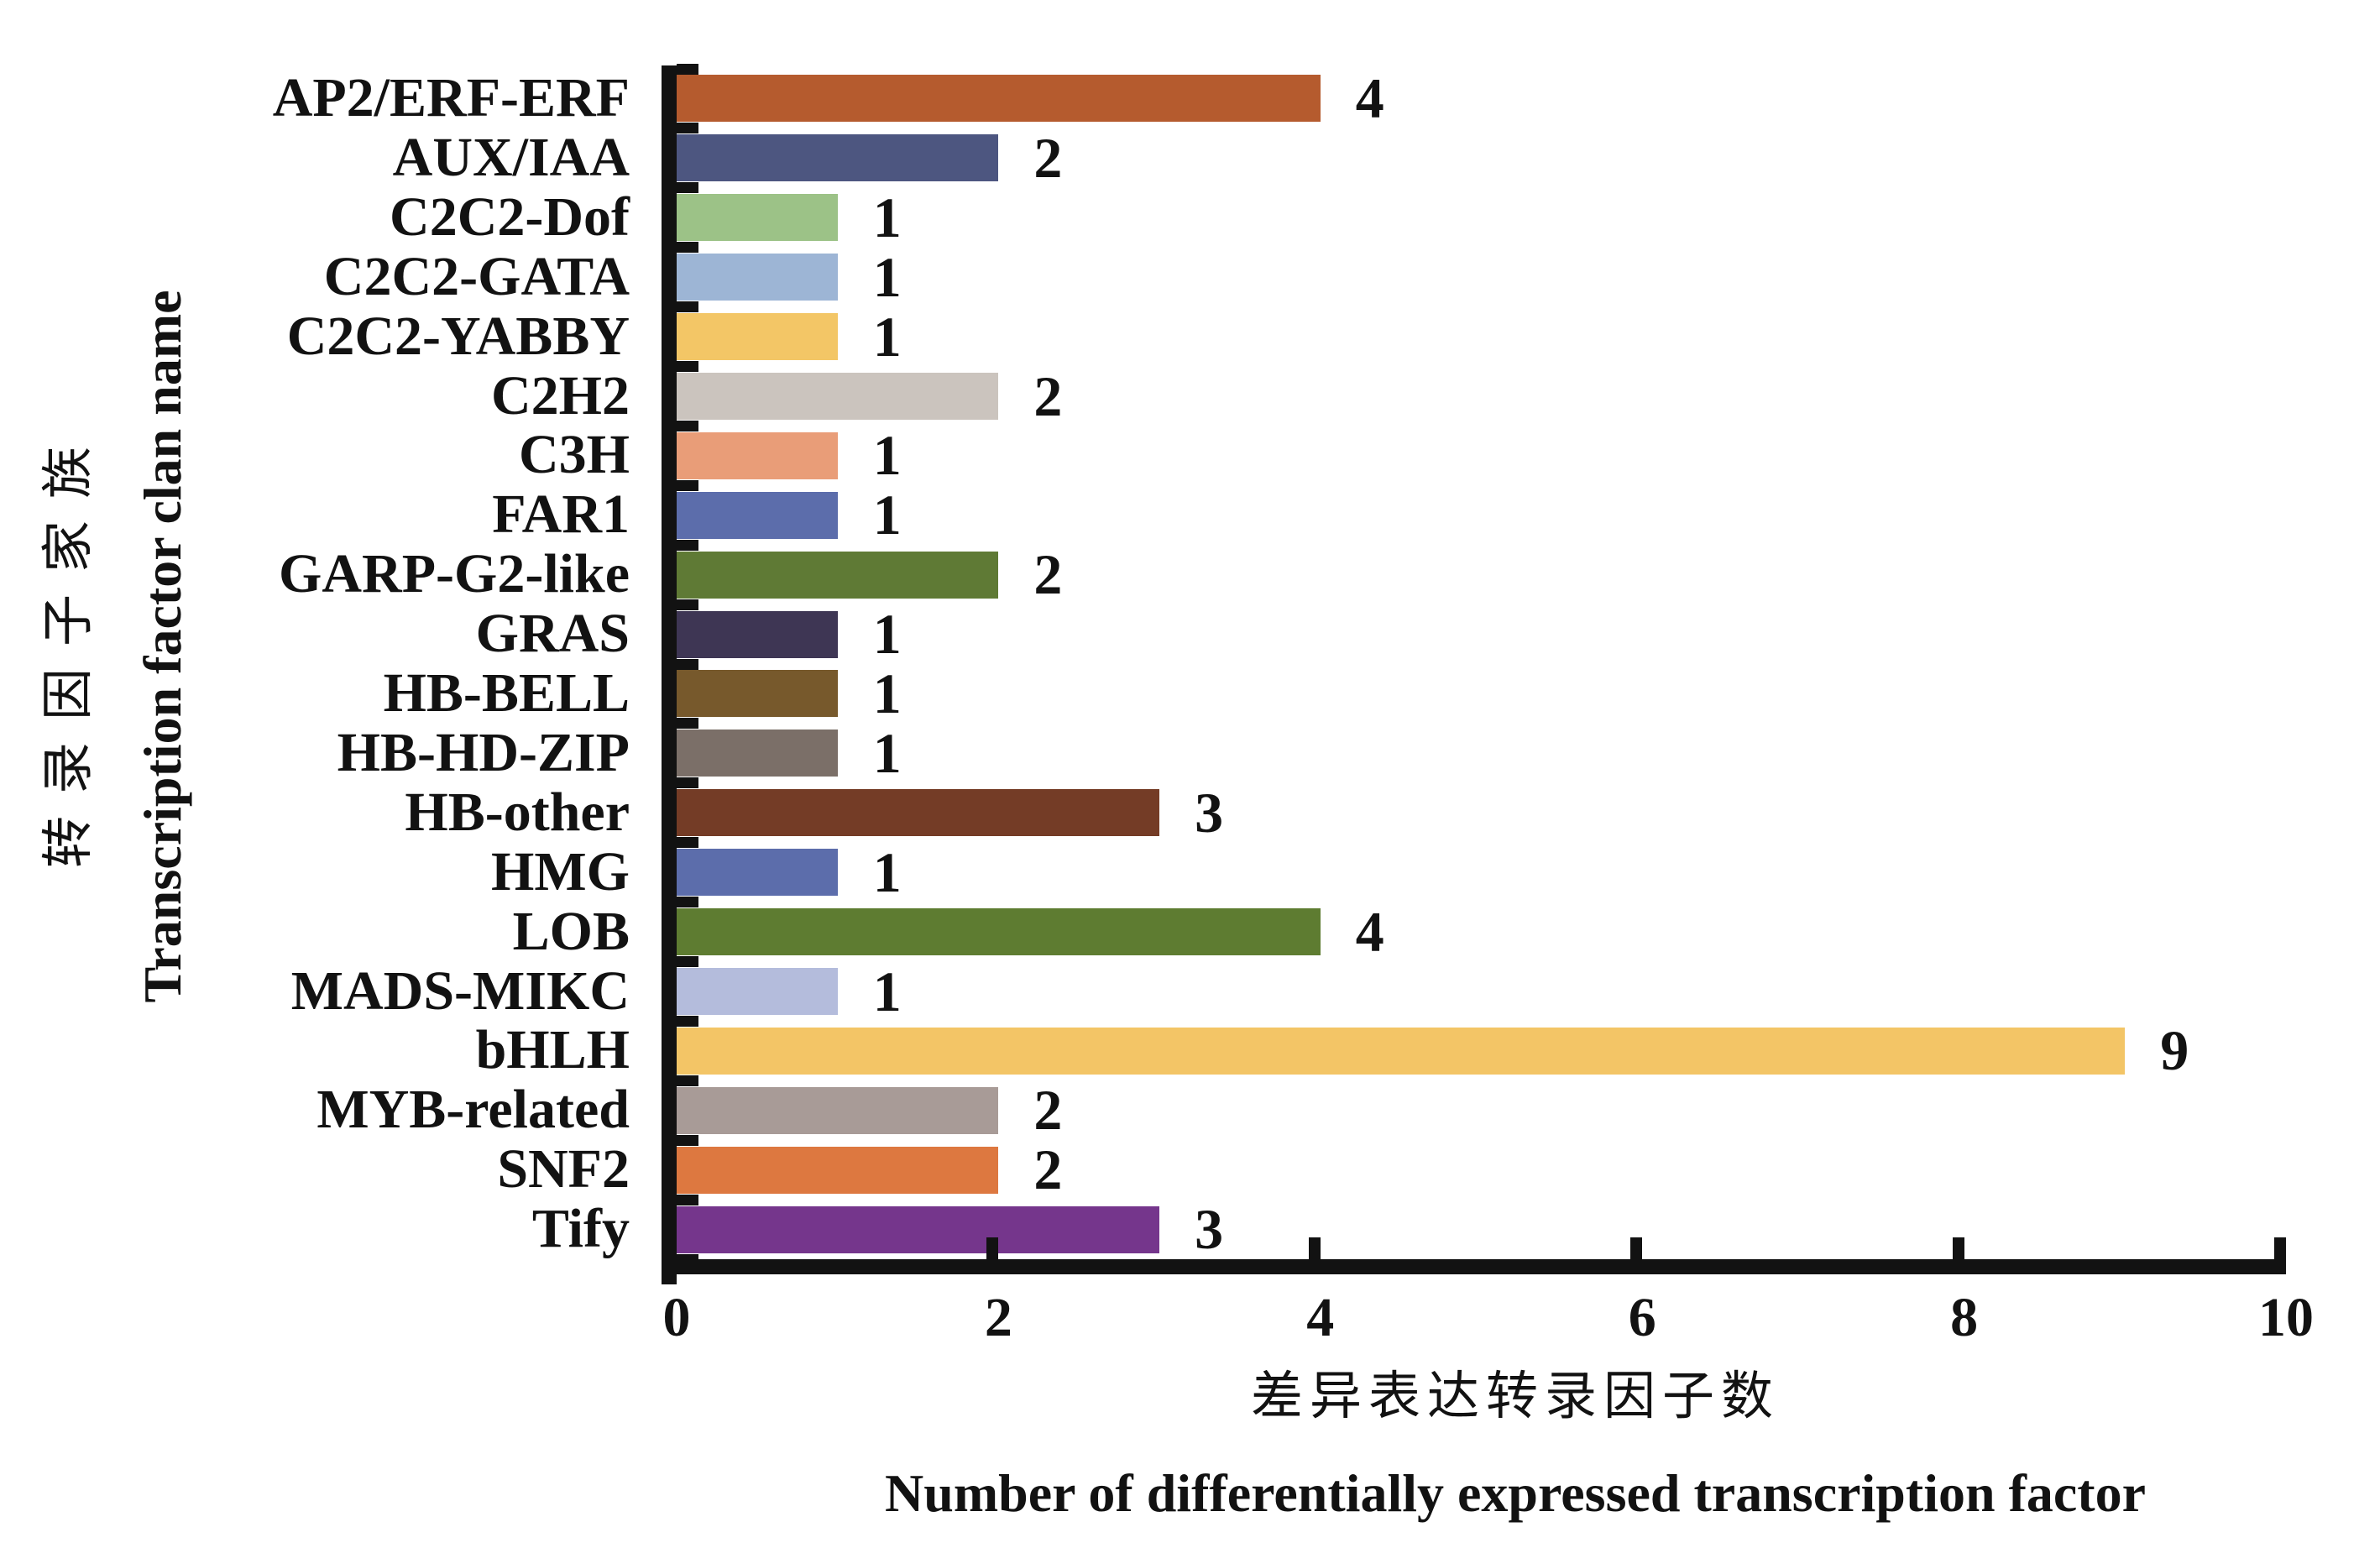 Image resolution: width=2380 pixels, height=1548 pixels. I want to click on x-tick-label: 6, so click(1642, 1317).